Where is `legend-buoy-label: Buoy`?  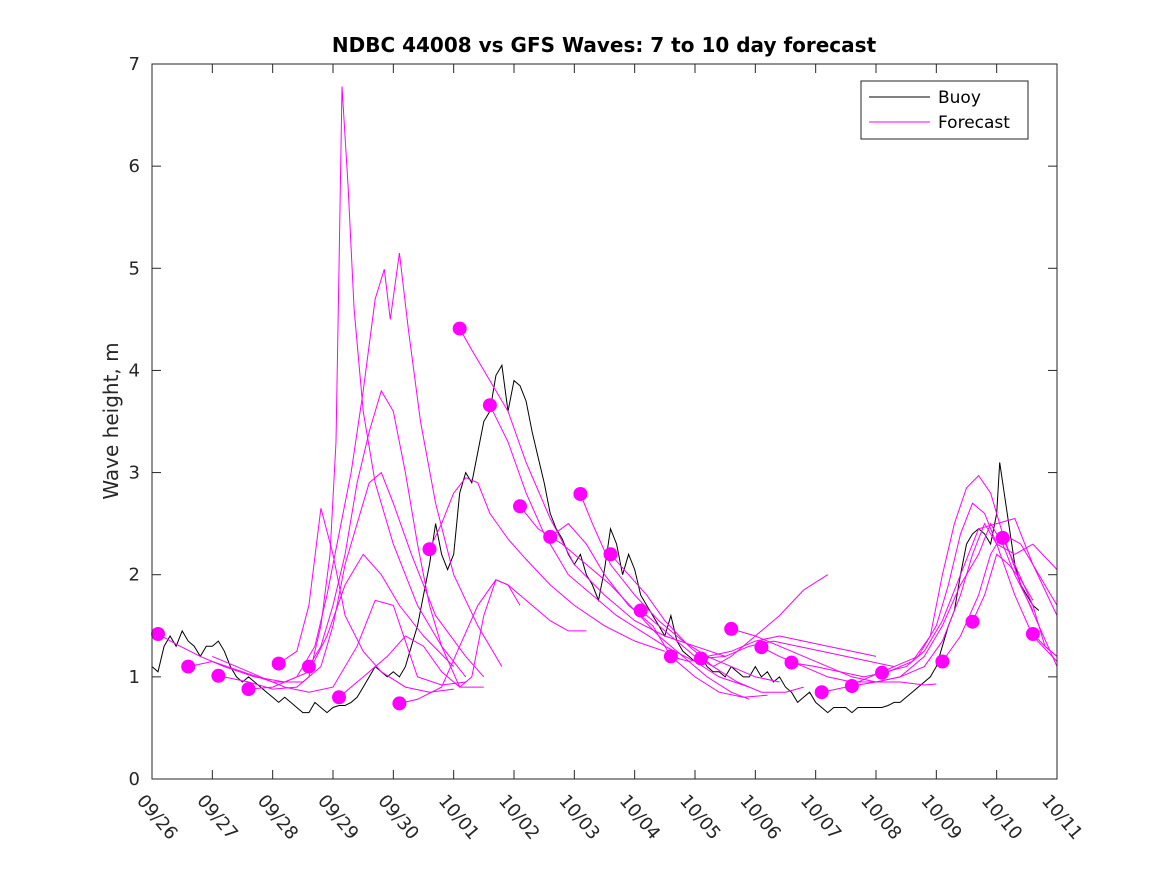
legend-buoy-label: Buoy is located at coordinates (959, 98).